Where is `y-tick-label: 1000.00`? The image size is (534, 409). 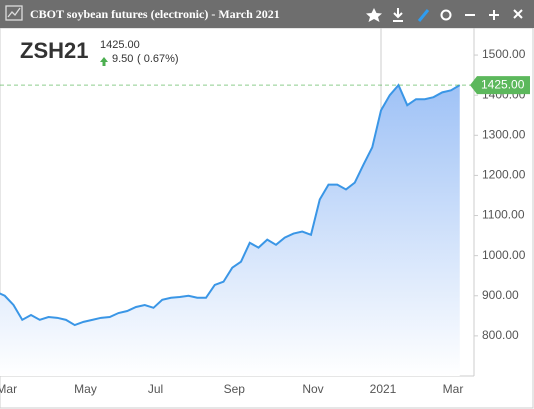
y-tick-label: 1000.00 is located at coordinates (504, 255).